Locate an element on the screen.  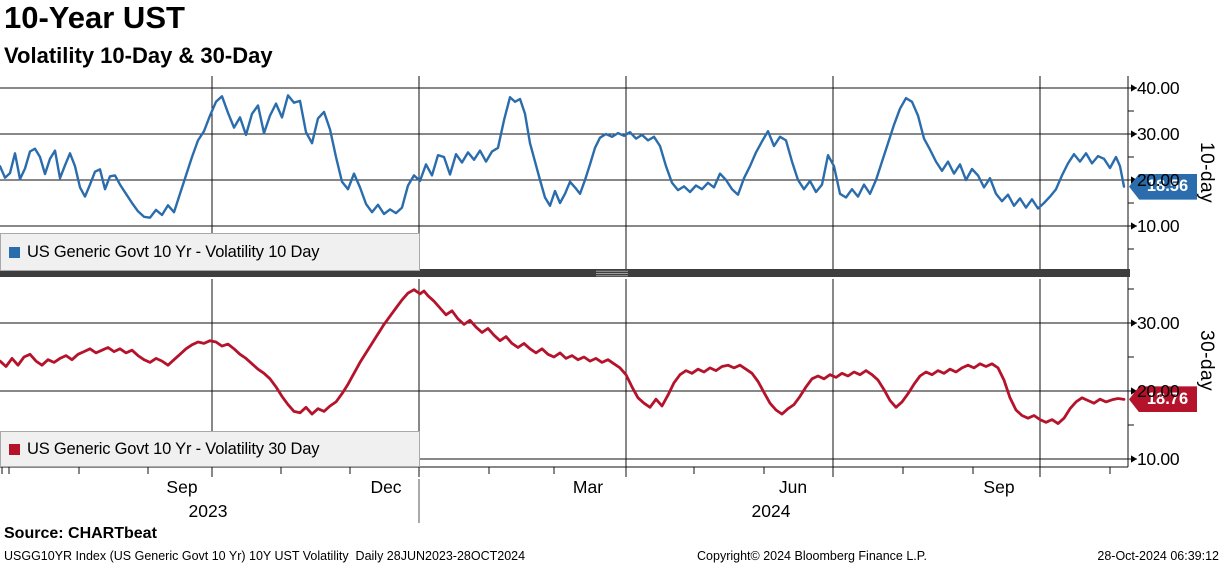
x-axis-year-label: 2024 is located at coordinates (771, 511).